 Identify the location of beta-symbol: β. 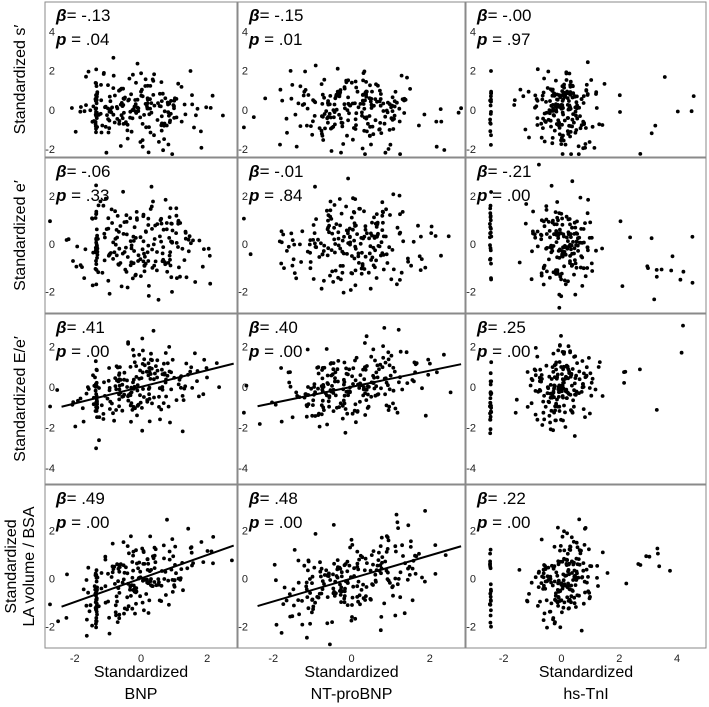
(254, 171).